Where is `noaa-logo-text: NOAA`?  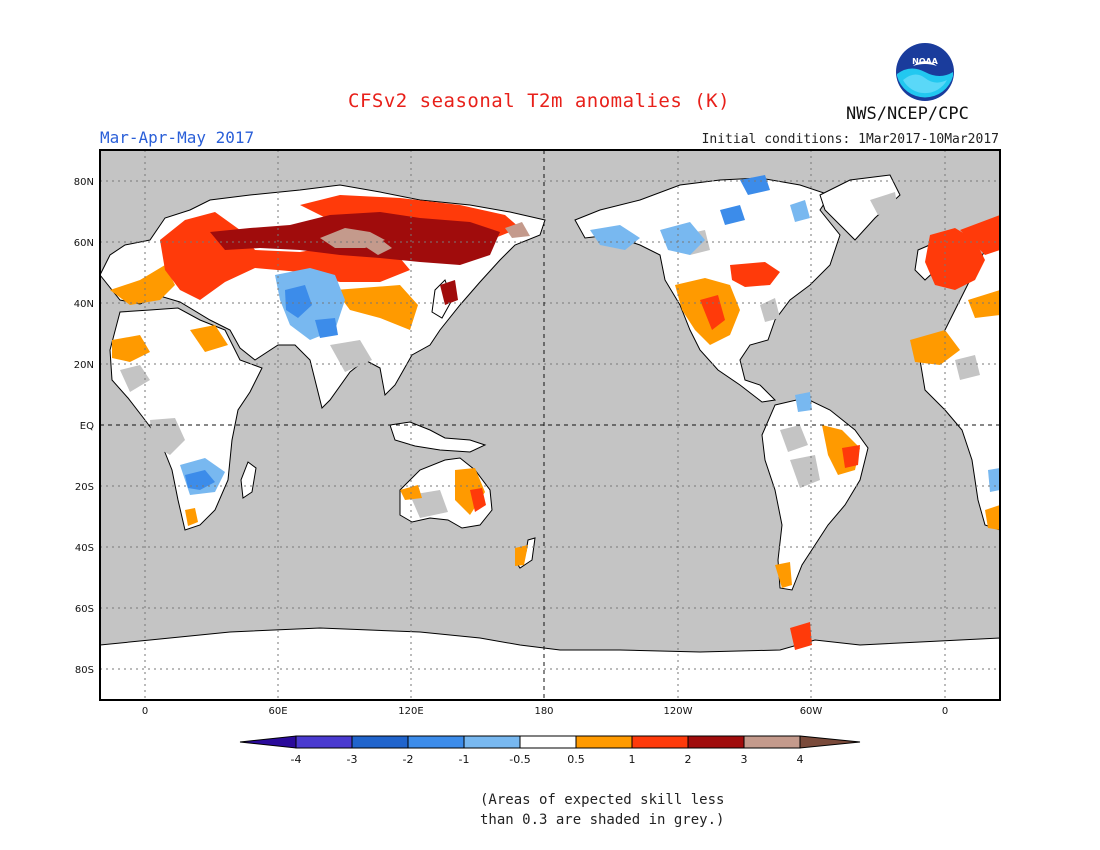
noaa-logo-text: NOAA is located at coordinates (925, 61).